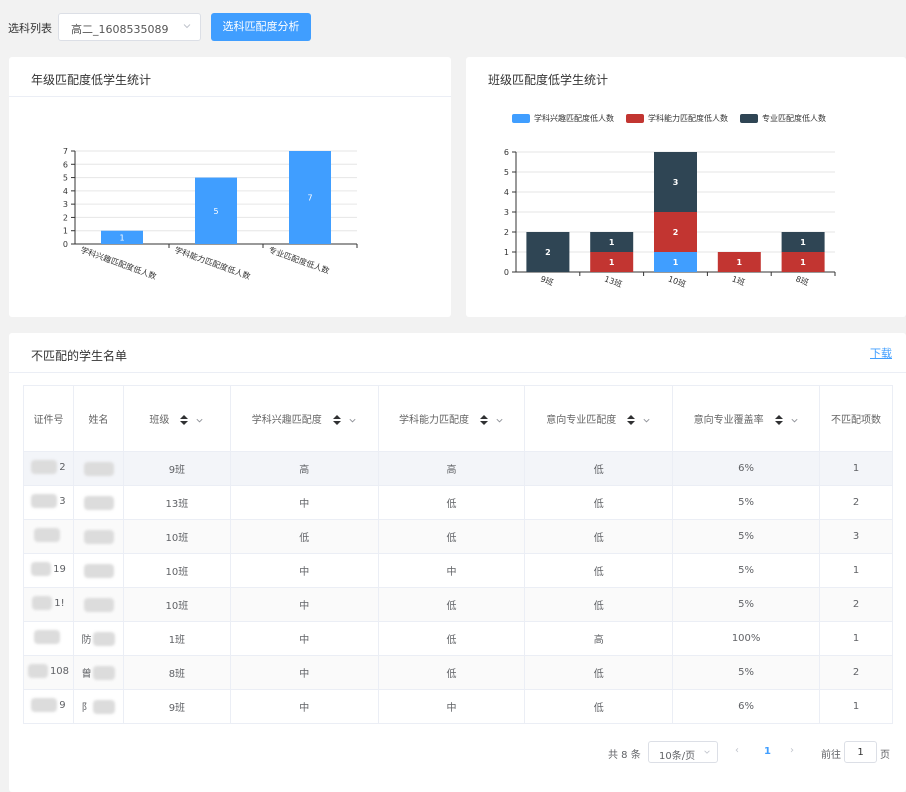 This screenshot has height=792, width=906. Describe the element at coordinates (451, 570) in the screenshot. I see `cell-ability: 中` at that location.